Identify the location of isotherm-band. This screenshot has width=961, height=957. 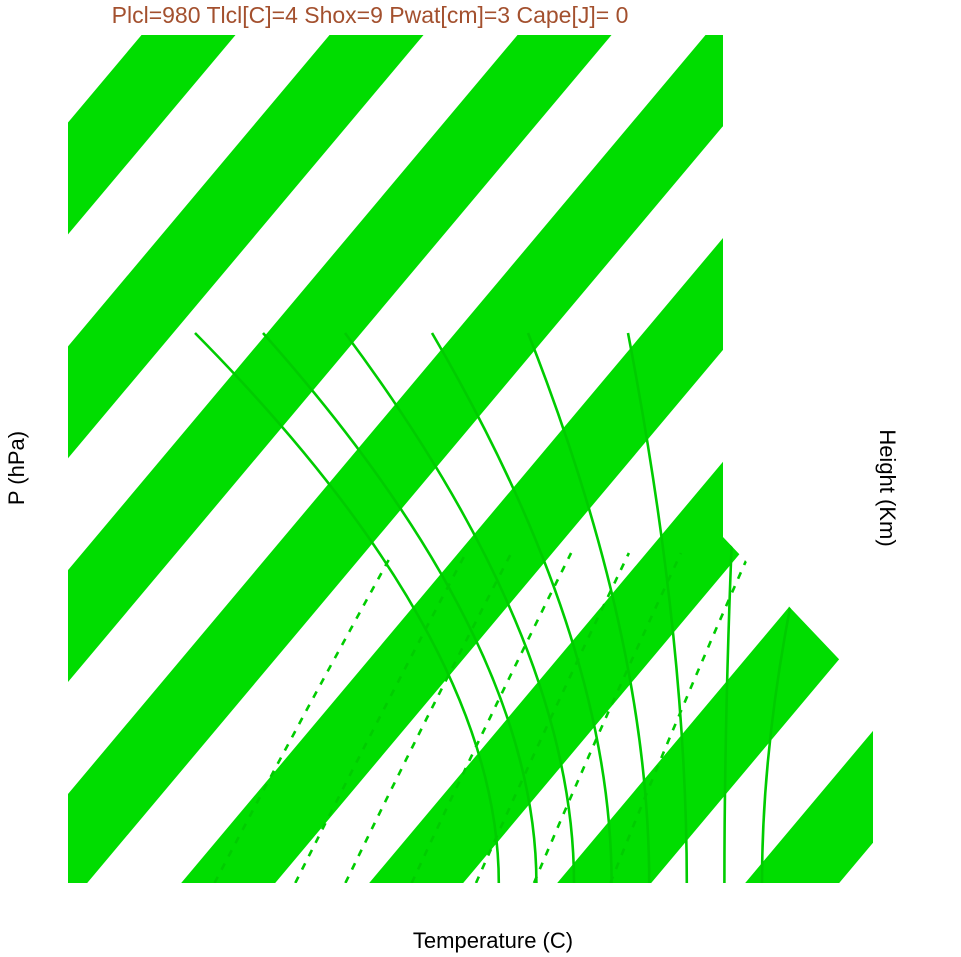
(809, 459).